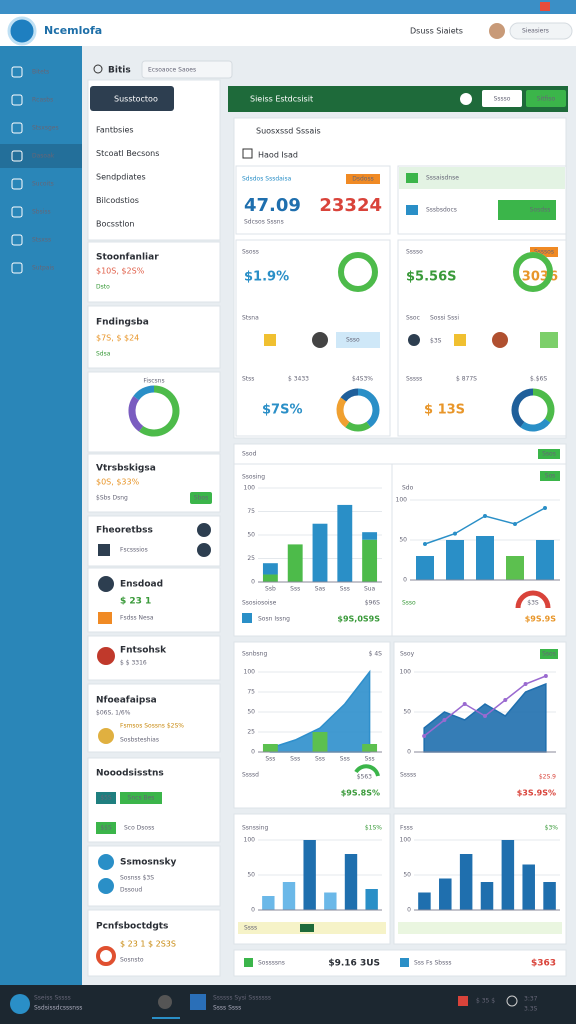  Describe the element at coordinates (154, 412) in the screenshot. I see `card` at that location.